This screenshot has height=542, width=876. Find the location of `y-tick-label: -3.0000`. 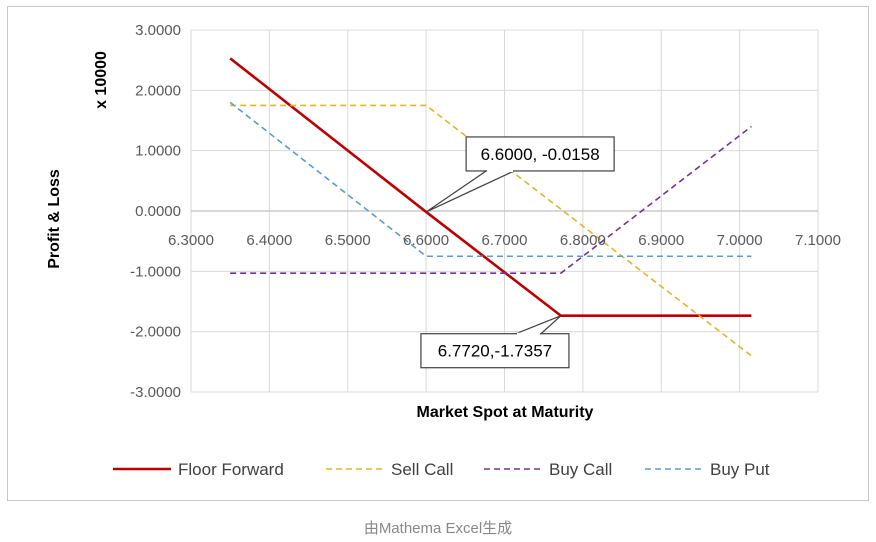

y-tick-label: -3.0000 is located at coordinates (155, 392).